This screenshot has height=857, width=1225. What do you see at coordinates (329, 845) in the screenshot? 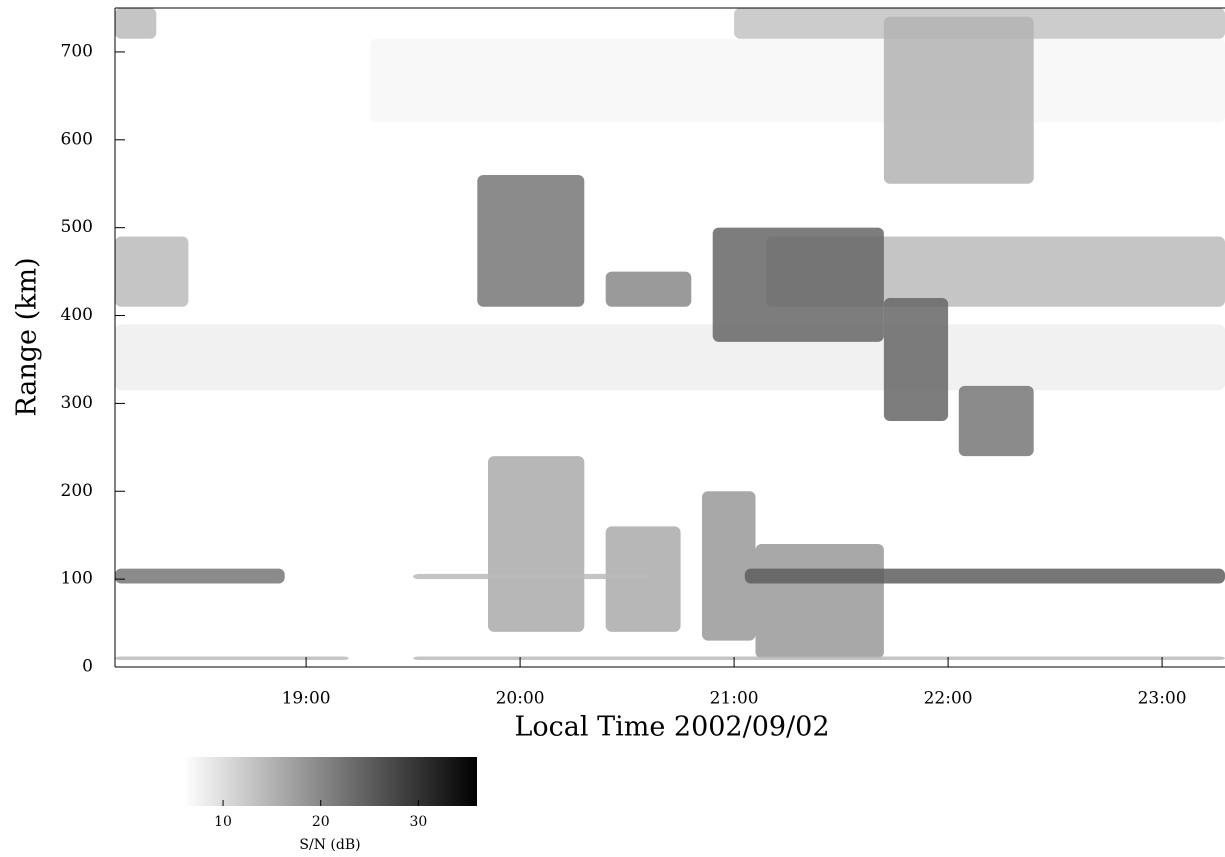
I see `colorbar-label: S/N (dB)` at bounding box center [329, 845].